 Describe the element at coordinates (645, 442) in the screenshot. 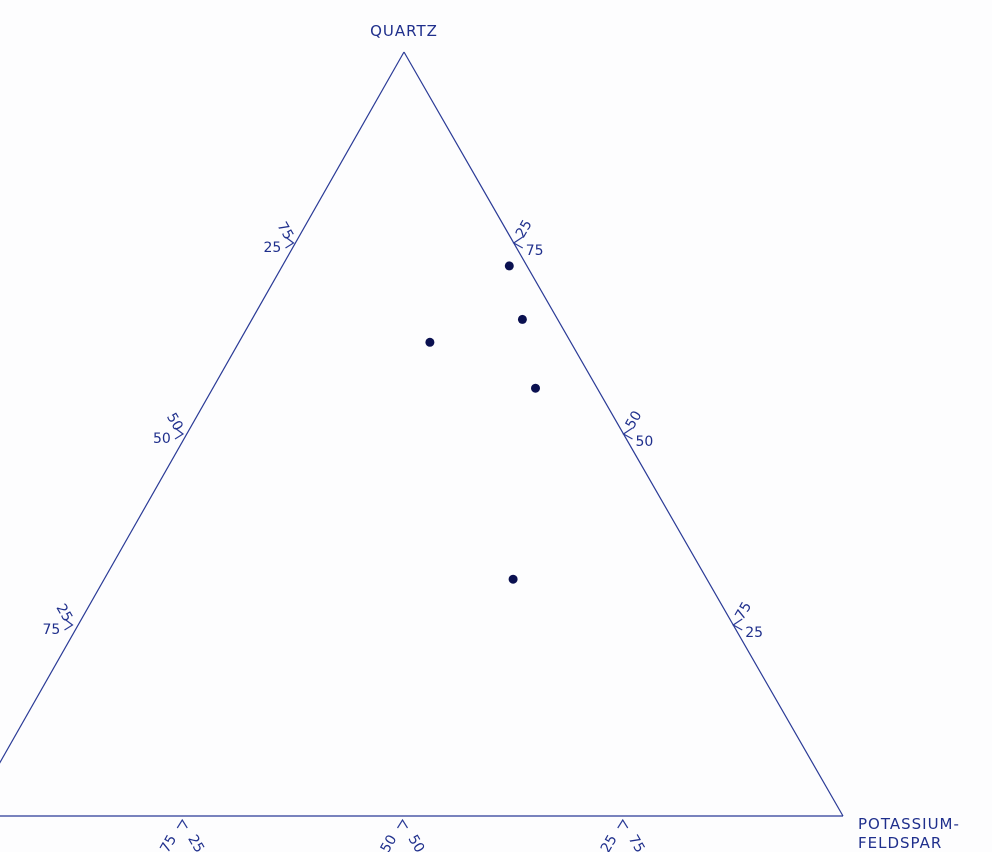

I see `right-tick-label: 50` at that location.